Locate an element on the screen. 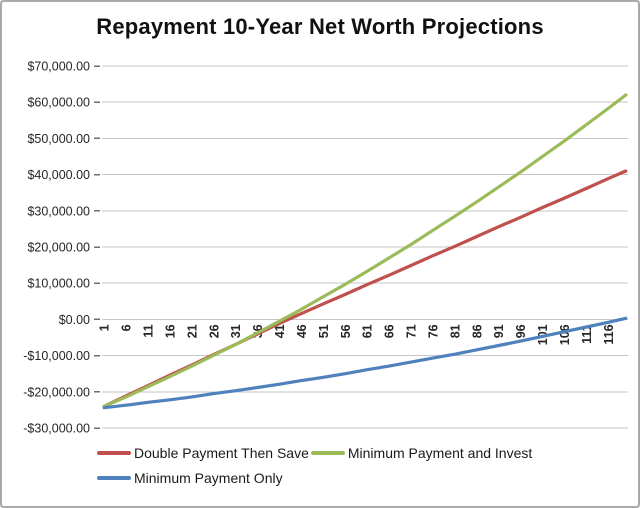 This screenshot has height=508, width=640. y-axis-label: $20,000.00 is located at coordinates (58, 248).